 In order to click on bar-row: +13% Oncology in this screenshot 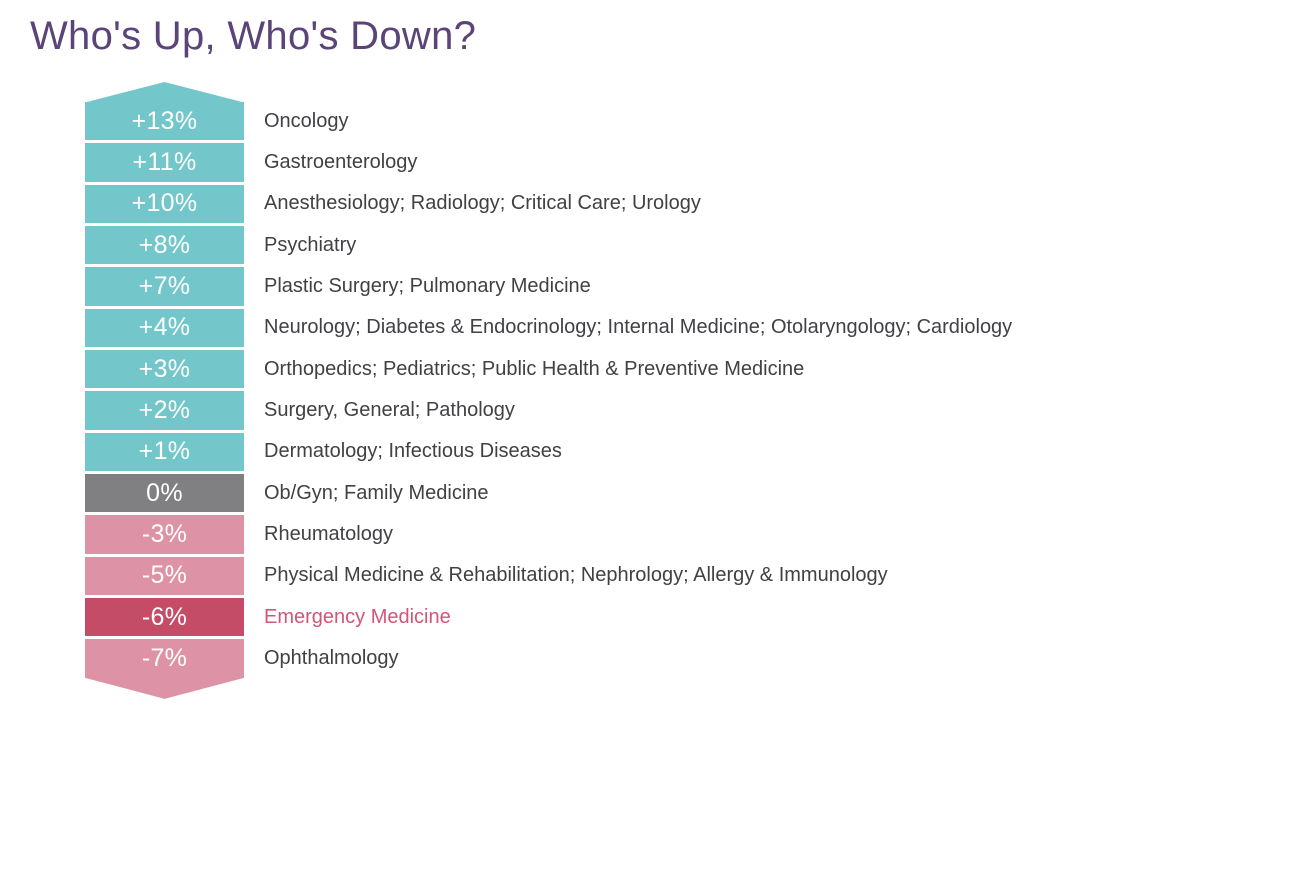, I will do `click(548, 122)`.